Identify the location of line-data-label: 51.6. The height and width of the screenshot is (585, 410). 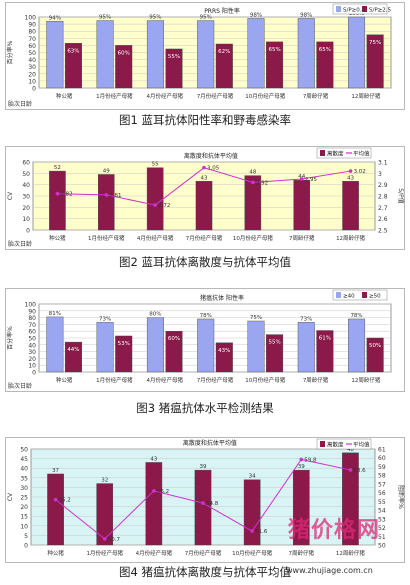
(261, 532).